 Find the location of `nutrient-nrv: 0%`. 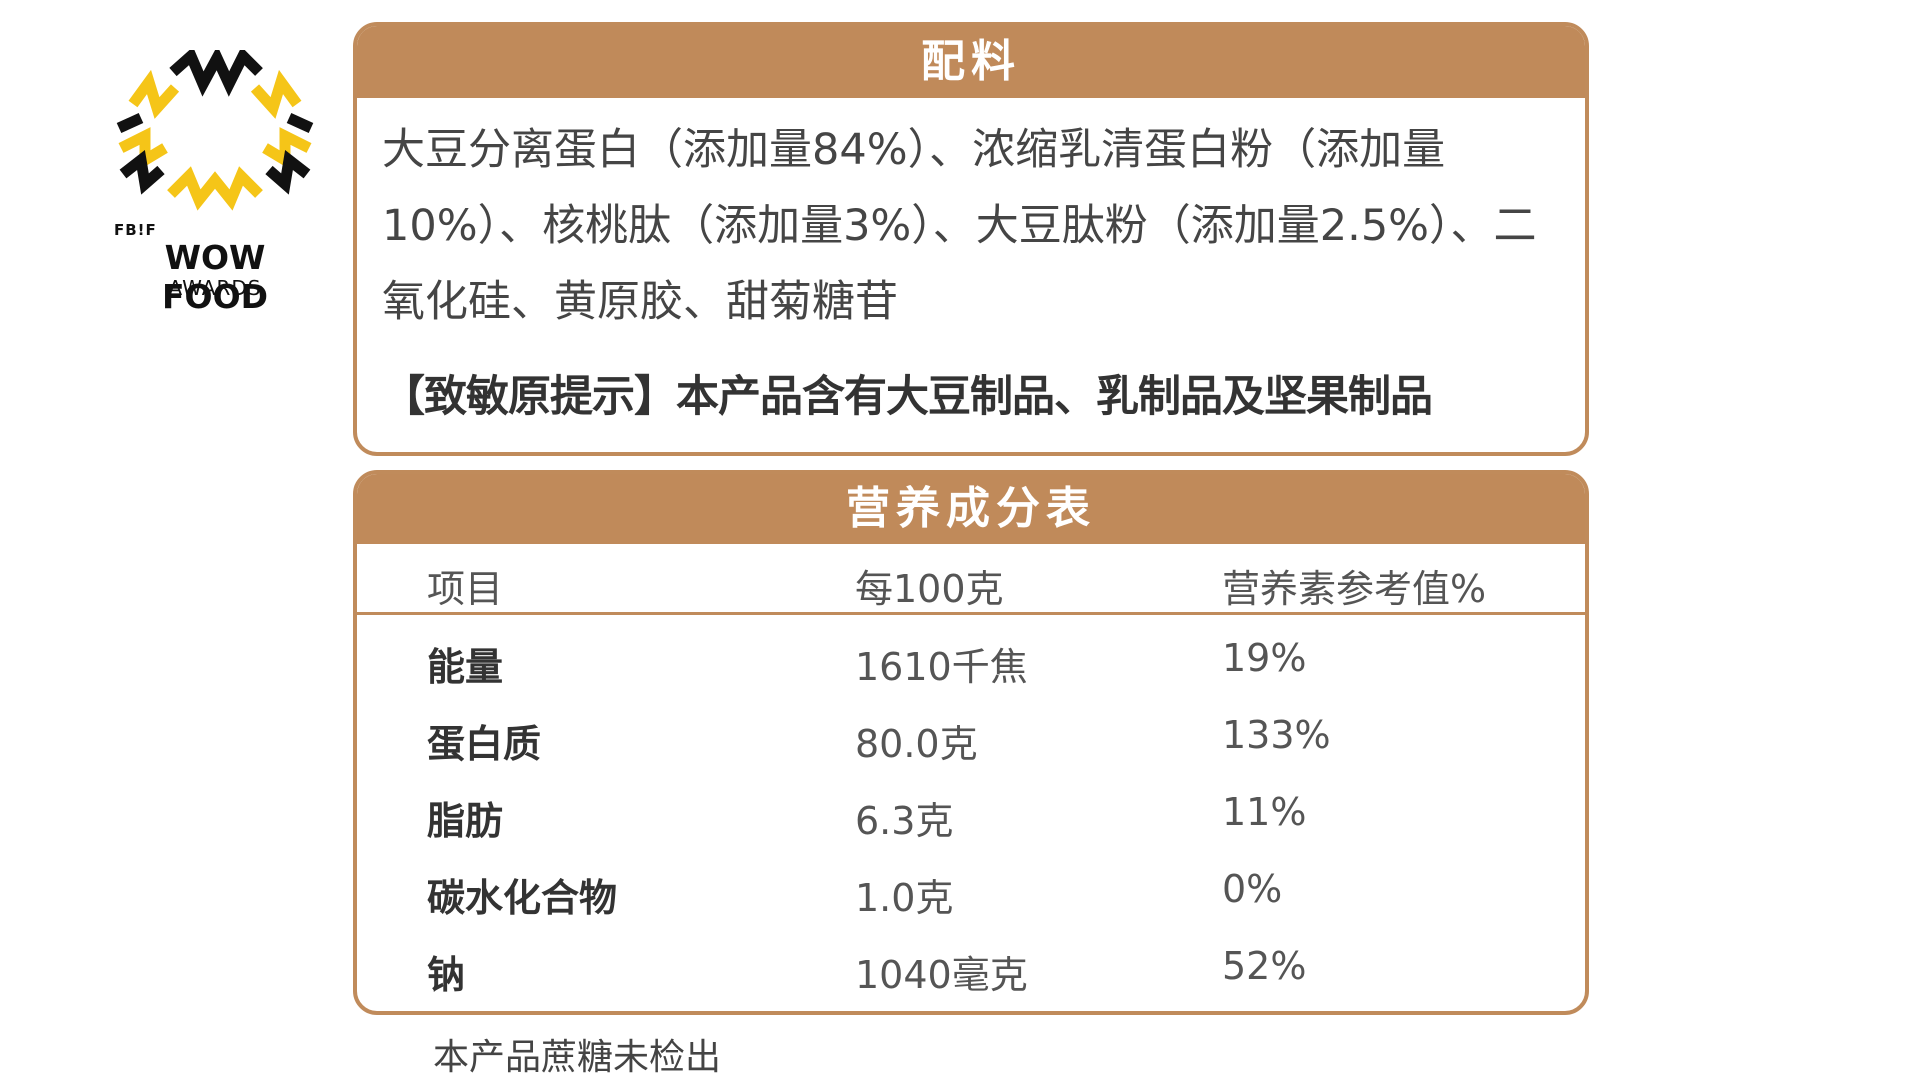

nutrient-nrv: 0% is located at coordinates (1252, 889).